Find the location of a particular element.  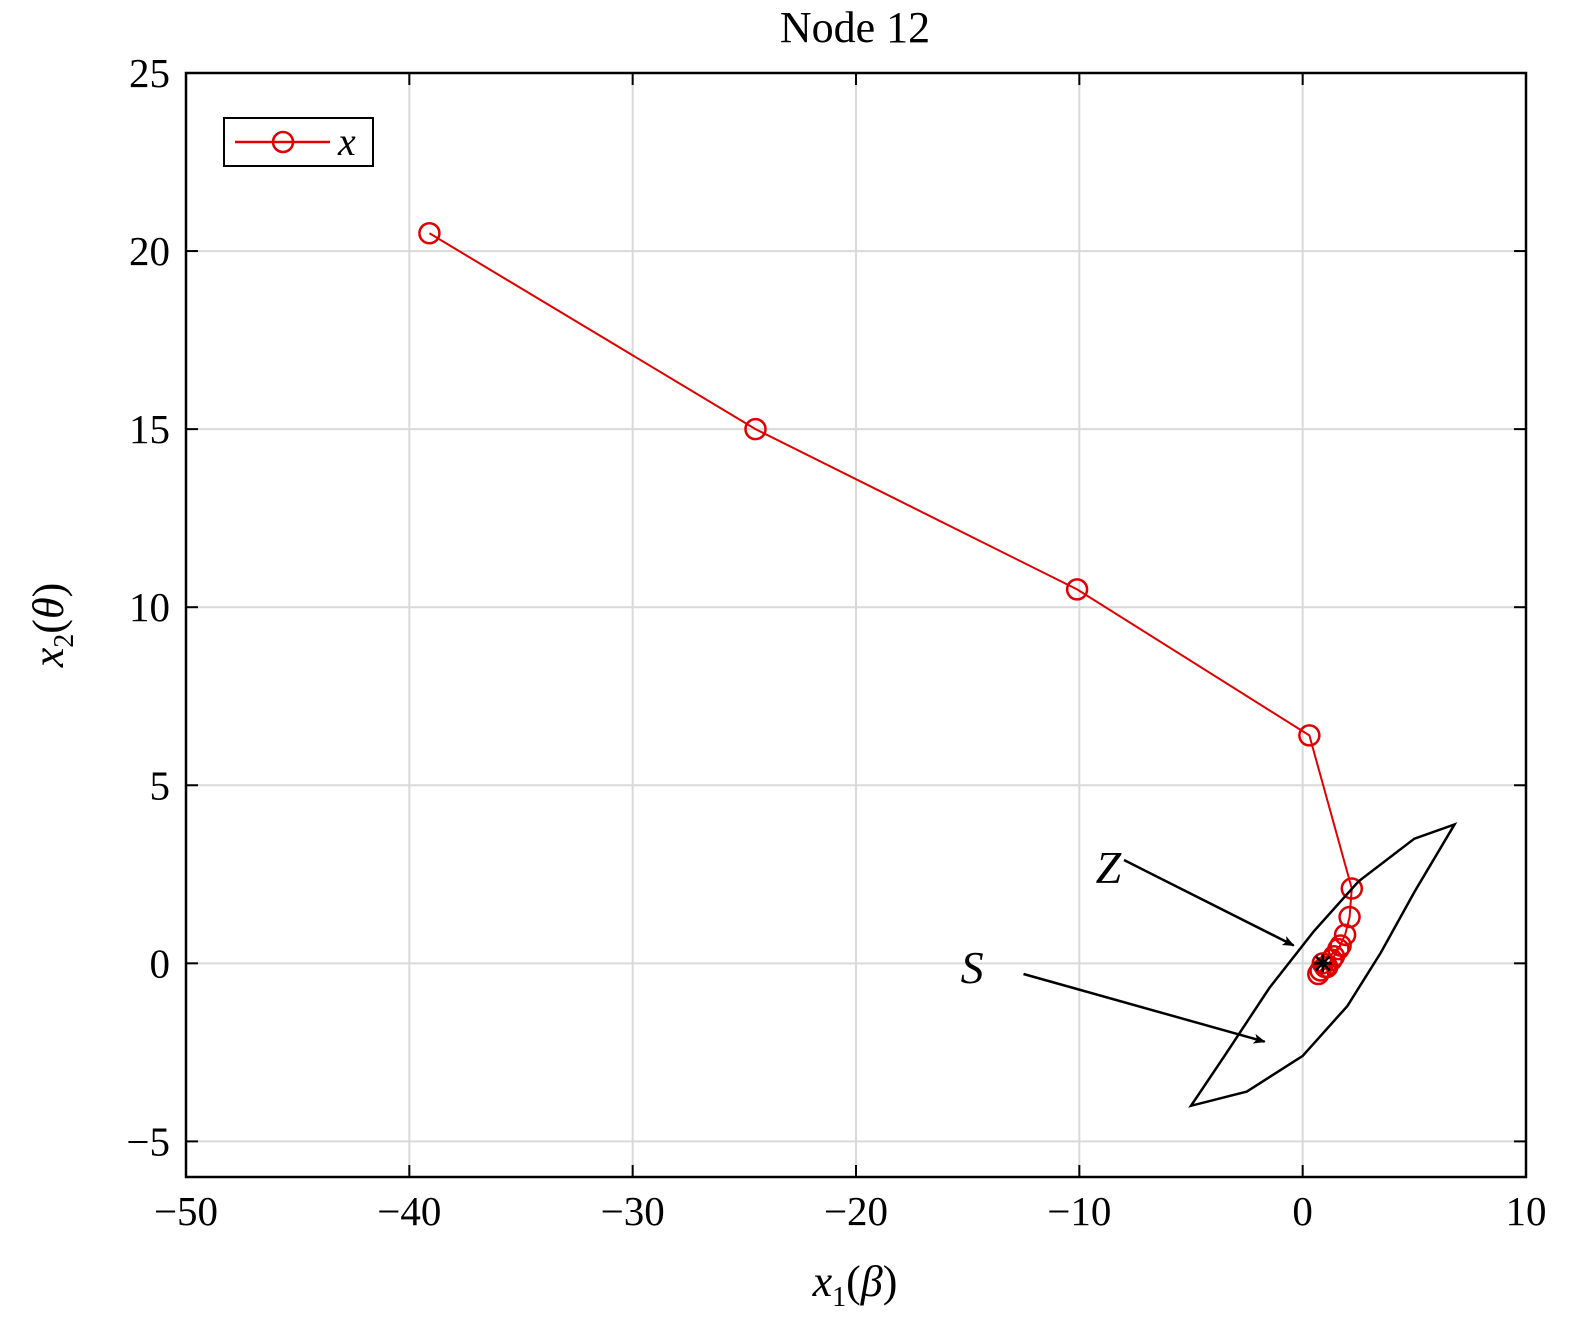

x-tick-label: −30 is located at coordinates (633, 1211).